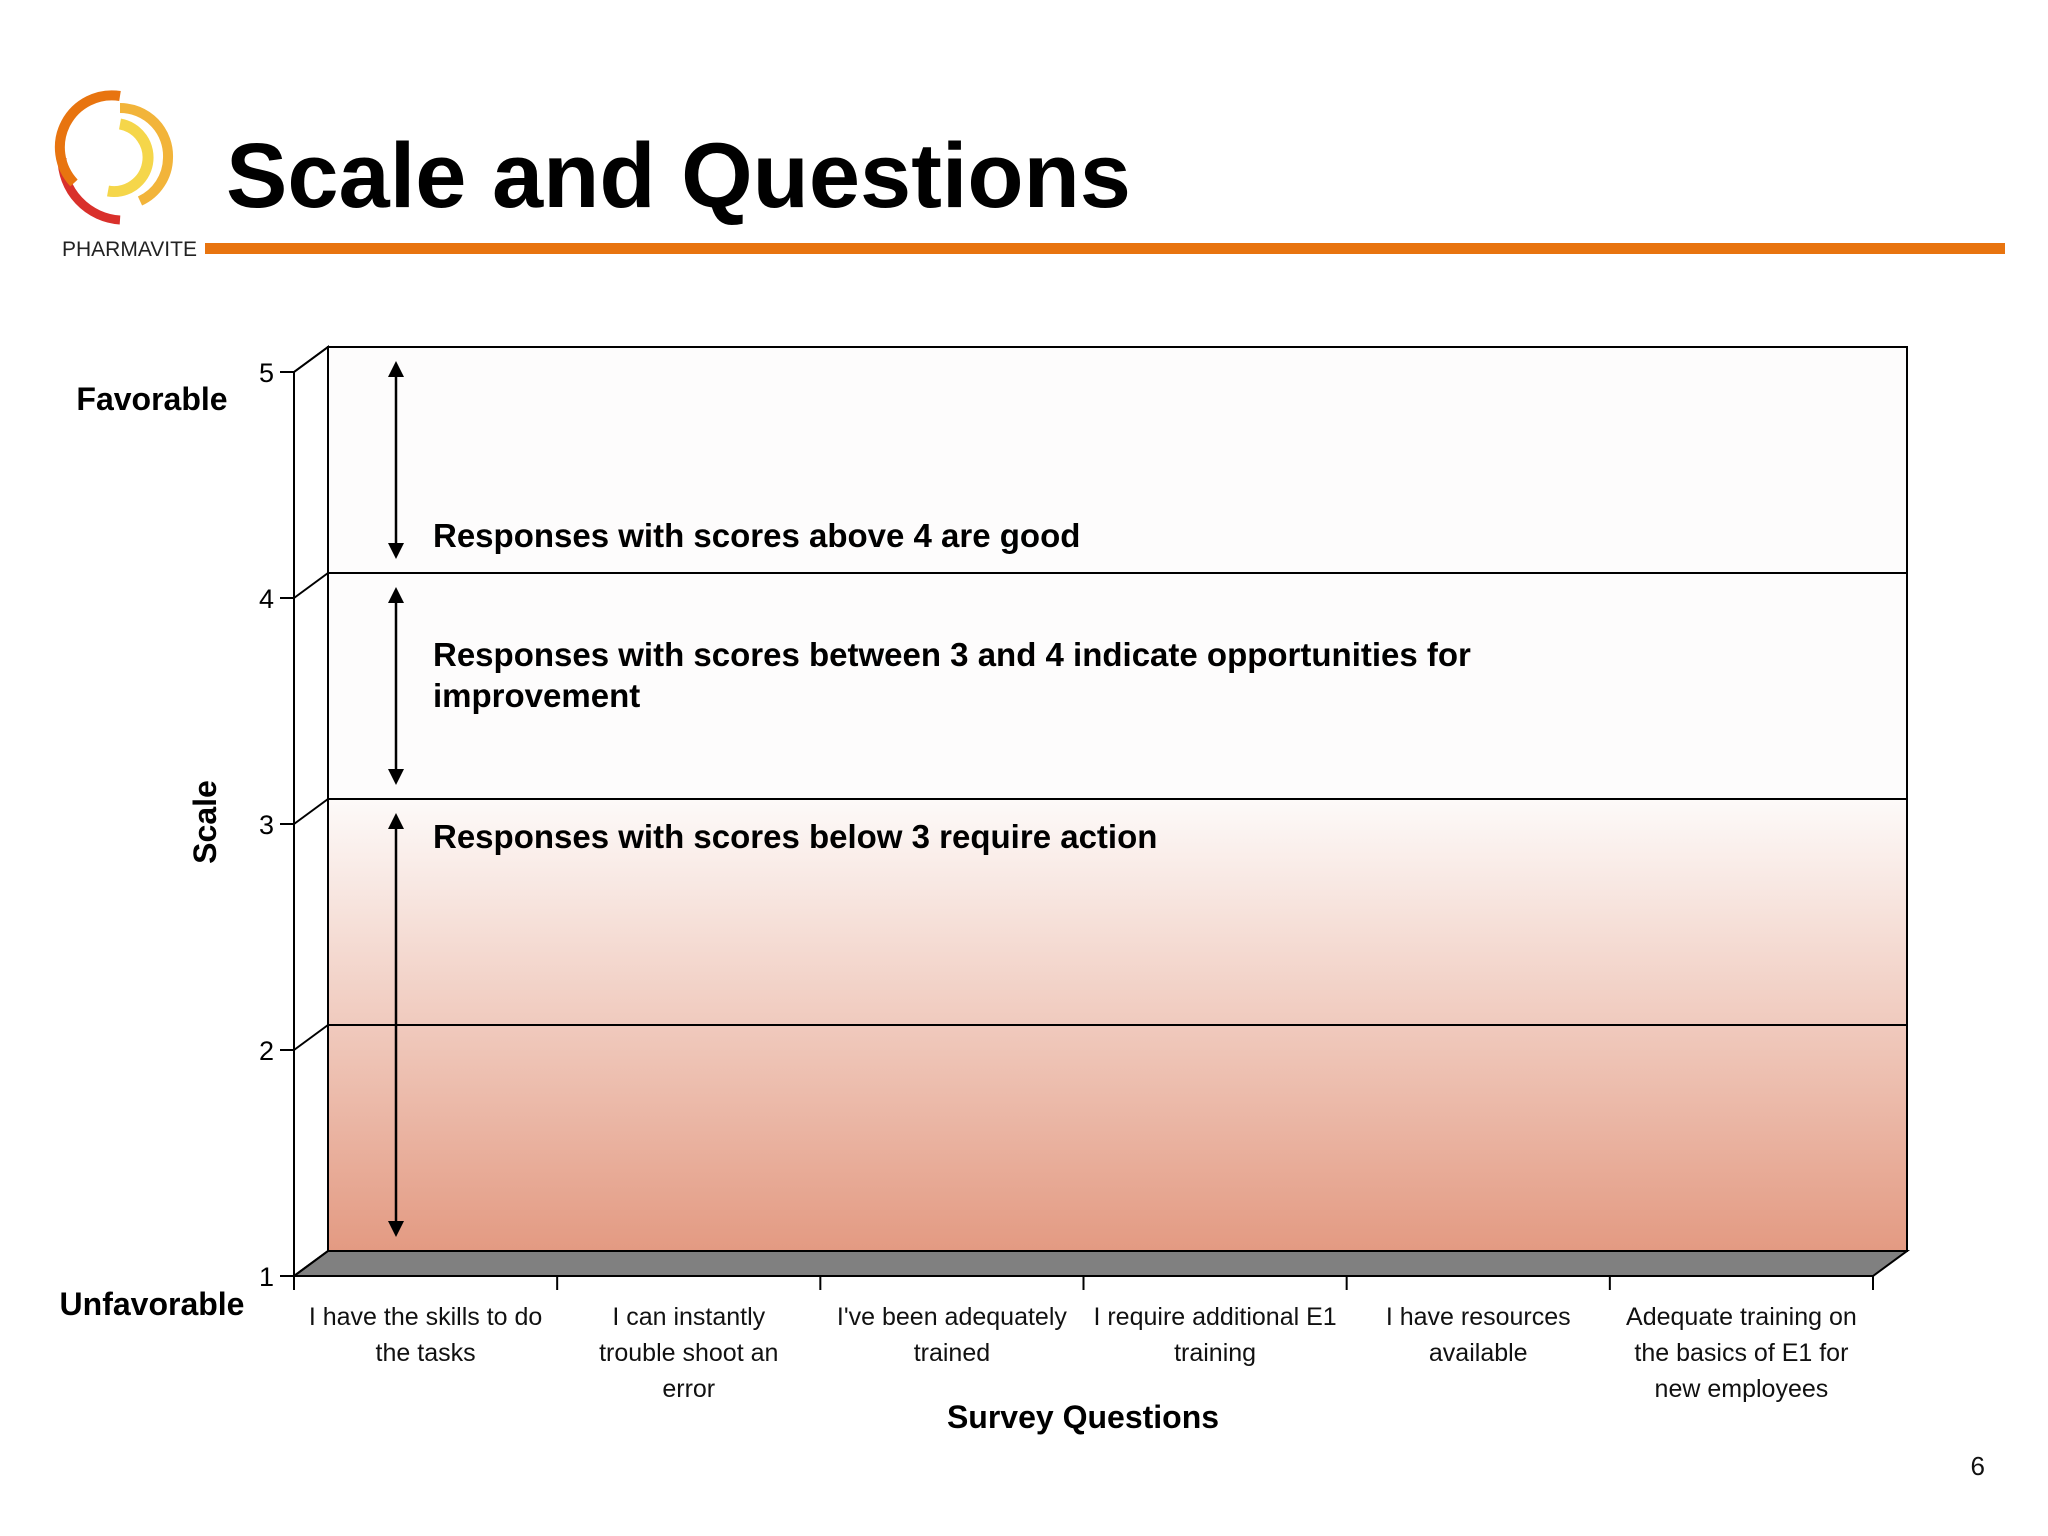 This screenshot has height=1536, width=2048. I want to click on y-axis-title: Scale, so click(205, 822).